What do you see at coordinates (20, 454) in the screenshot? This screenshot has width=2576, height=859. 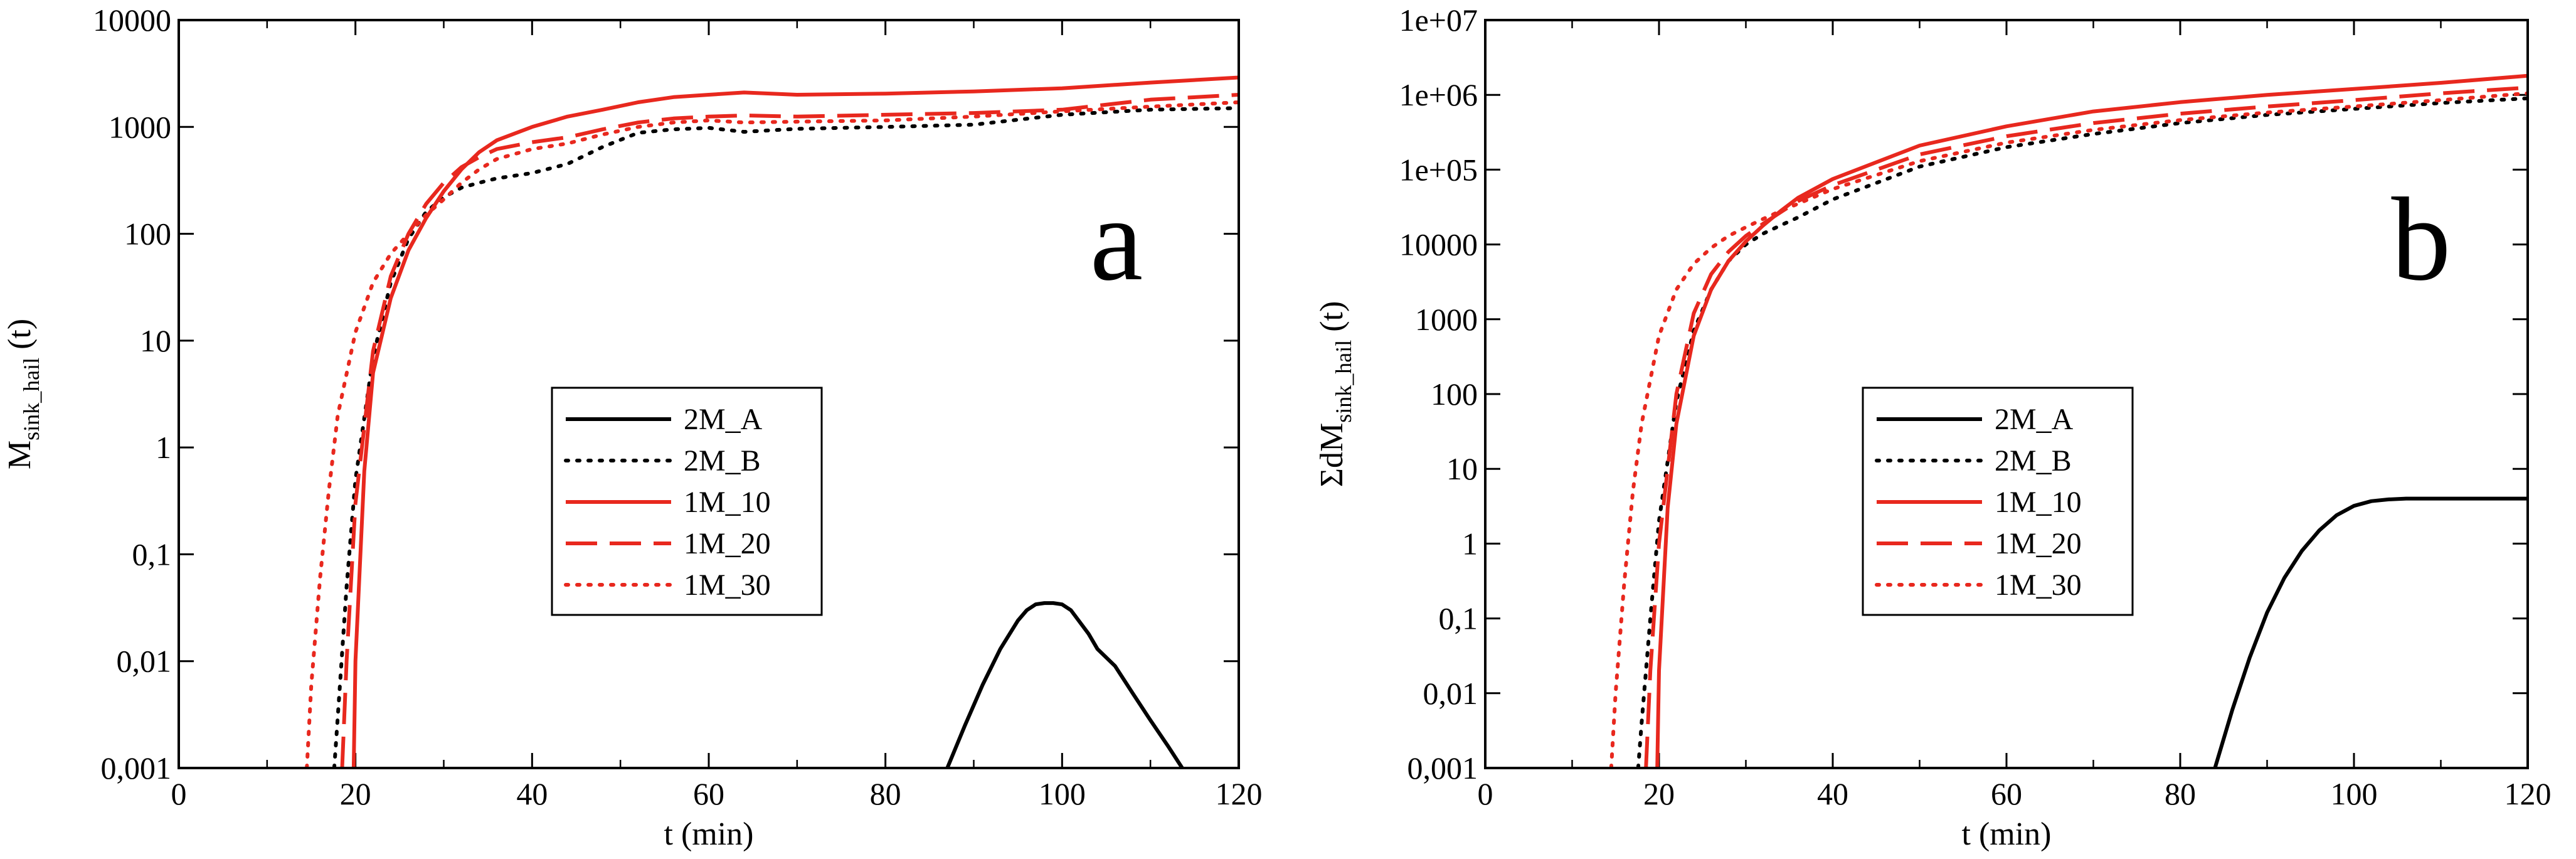 I see `y-axis-label-main: M` at bounding box center [20, 454].